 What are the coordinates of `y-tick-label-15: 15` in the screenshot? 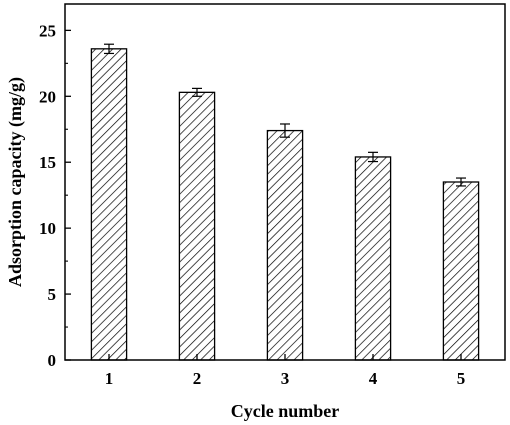 It's located at (47, 162).